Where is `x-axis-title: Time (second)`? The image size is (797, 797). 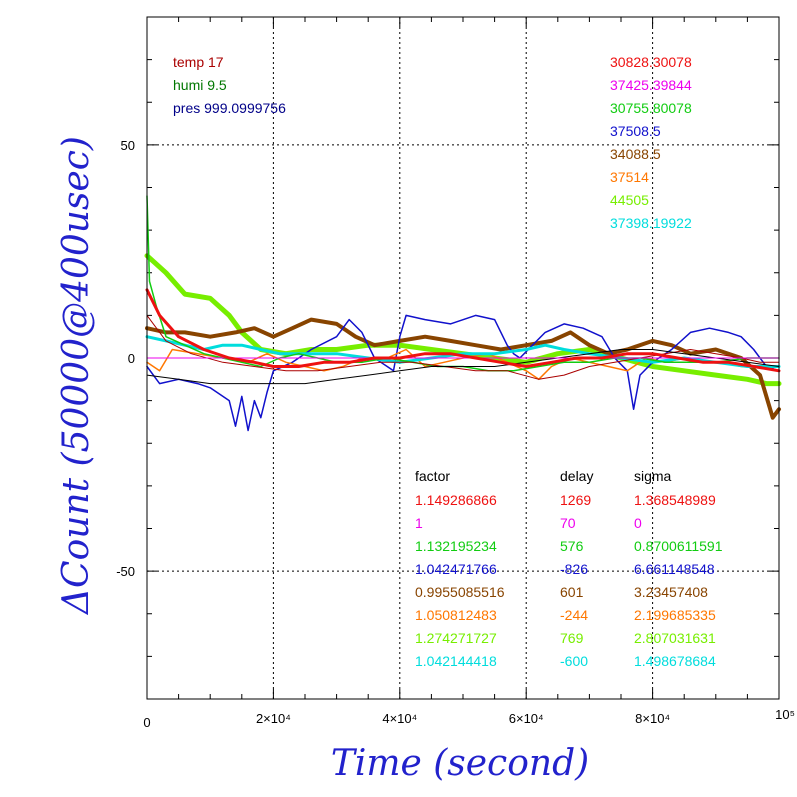
x-axis-title: Time (second) is located at coordinates (460, 763).